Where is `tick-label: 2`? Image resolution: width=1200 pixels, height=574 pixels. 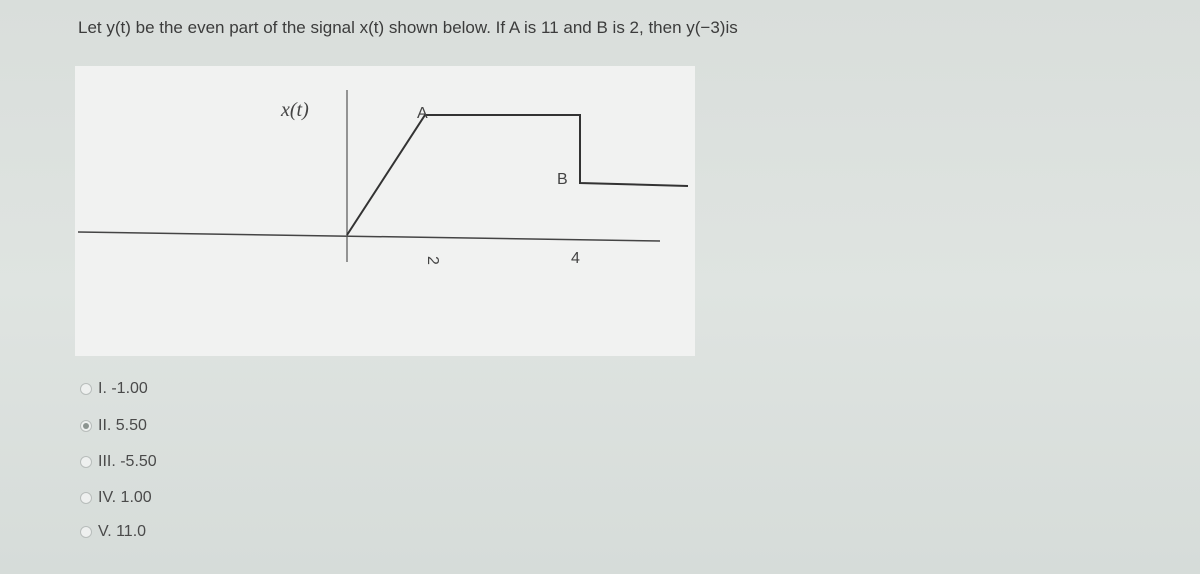 tick-label: 2 is located at coordinates (432, 260).